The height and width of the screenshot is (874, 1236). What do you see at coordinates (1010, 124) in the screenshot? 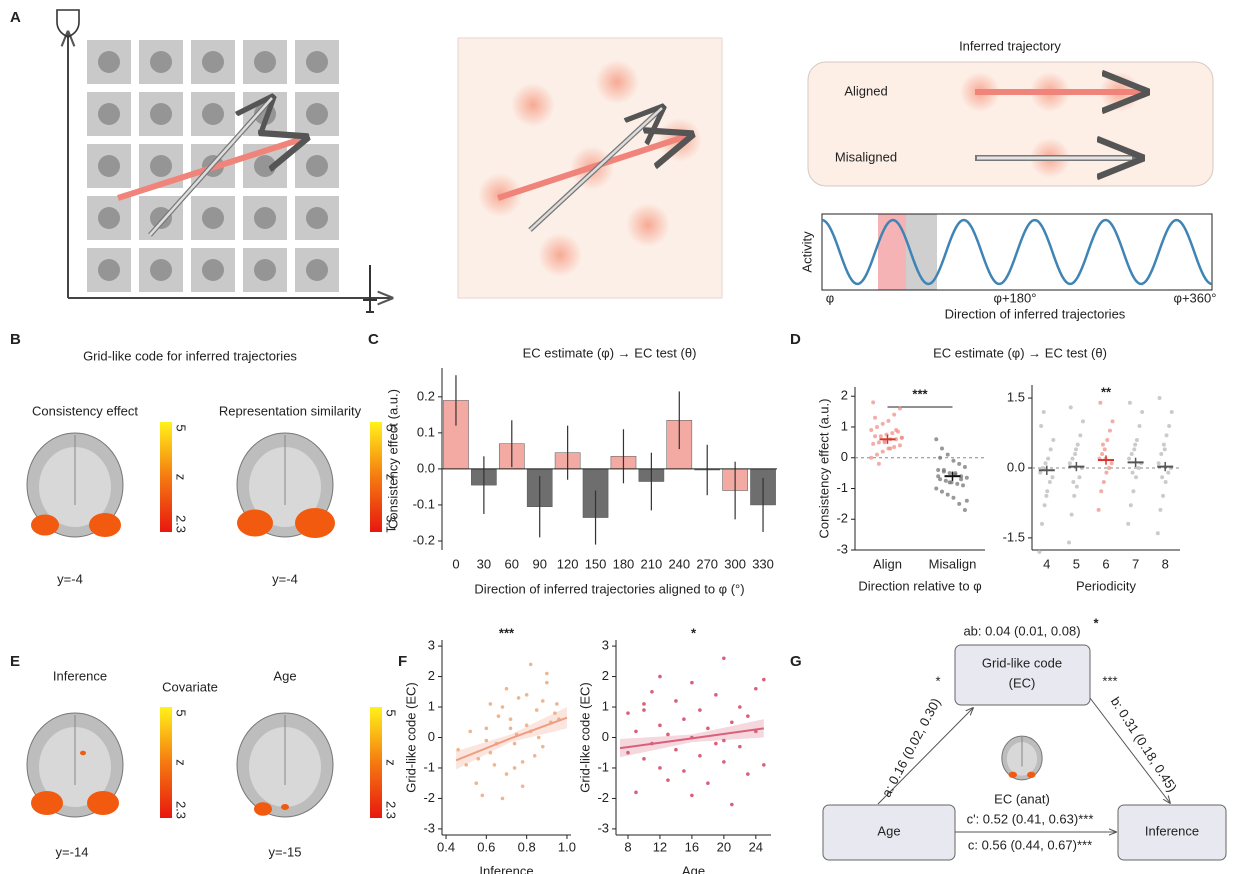
I see `trajectory-box` at bounding box center [1010, 124].